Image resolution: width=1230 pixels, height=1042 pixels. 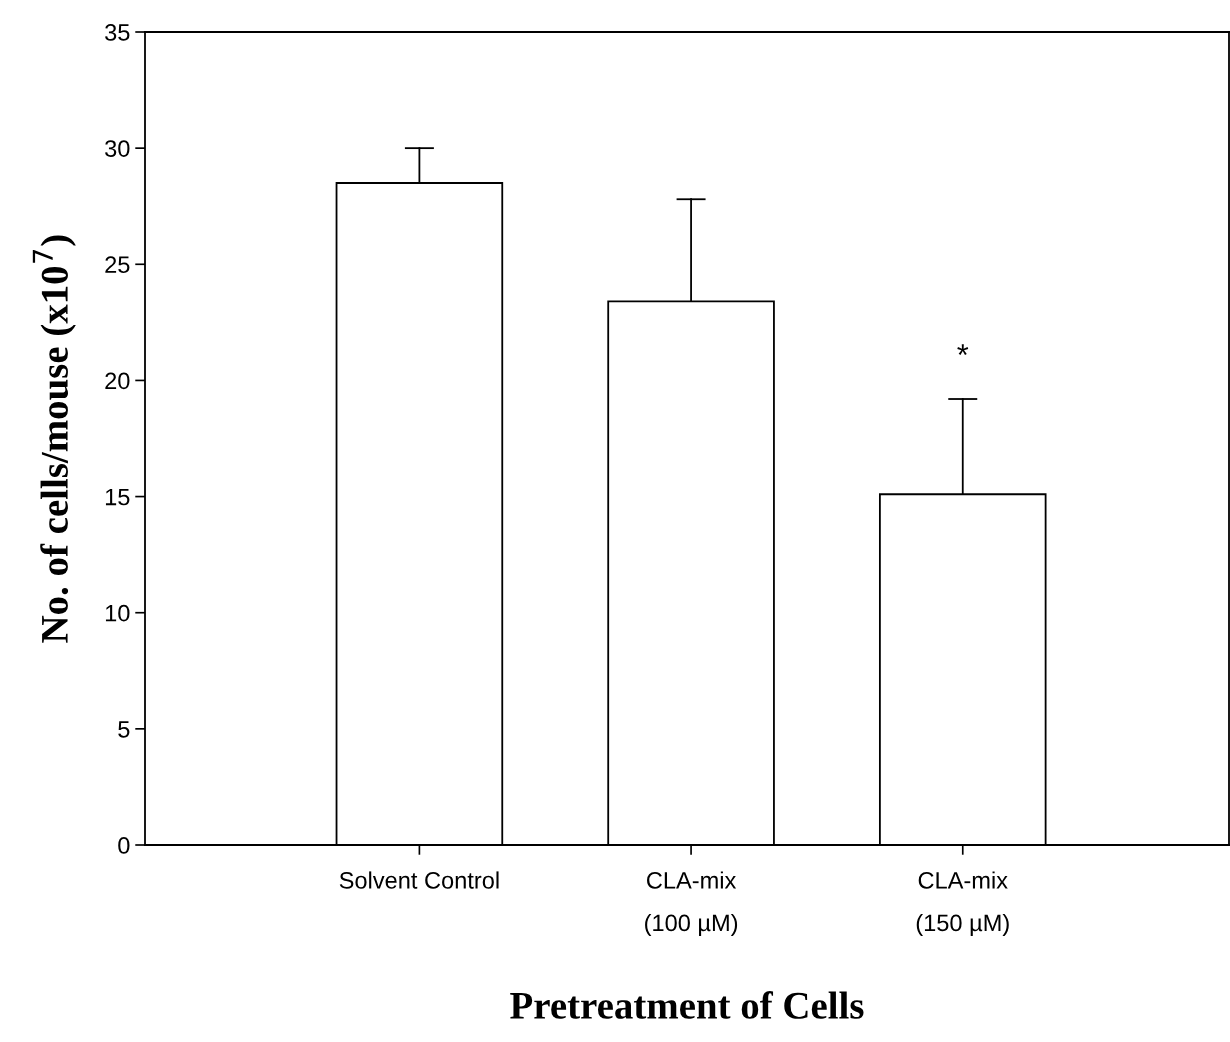 What do you see at coordinates (117, 613) in the screenshot?
I see `y-tick-label: 10` at bounding box center [117, 613].